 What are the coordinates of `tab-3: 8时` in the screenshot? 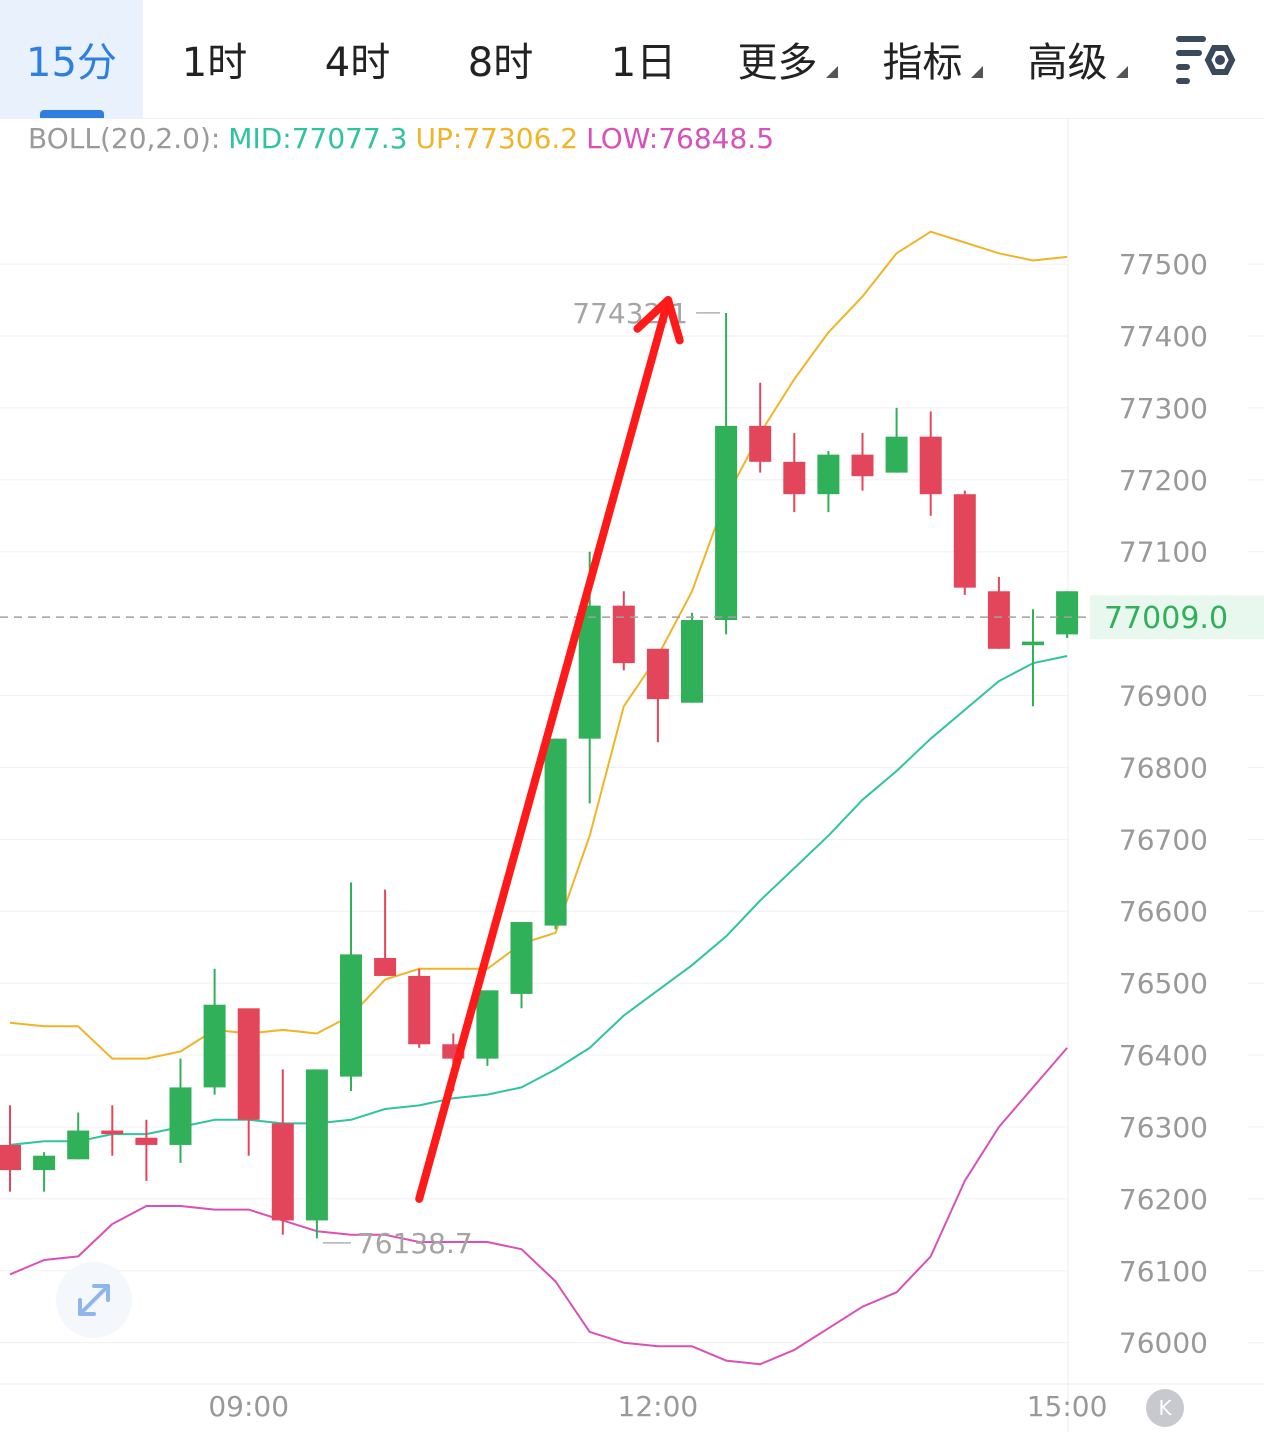 It's located at (500, 59).